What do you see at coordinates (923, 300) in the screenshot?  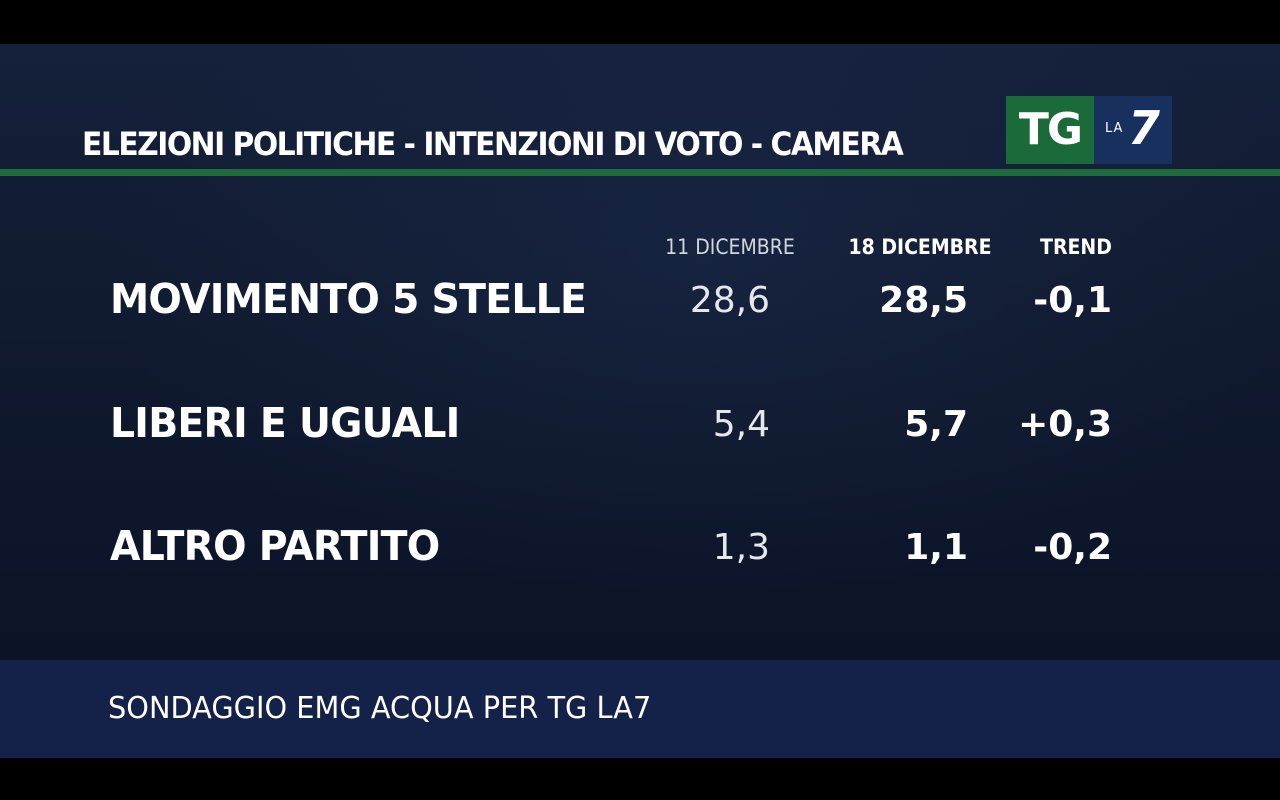 I see `value-18-dicembre-row1: 28,5` at bounding box center [923, 300].